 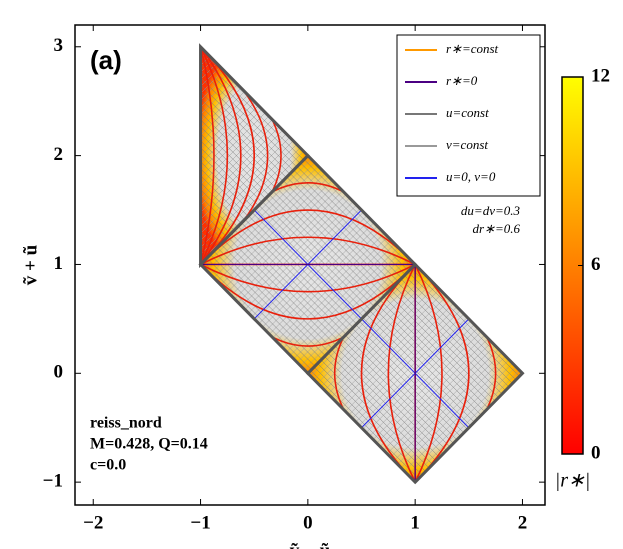 I want to click on x-tick-label: −2, so click(x=93, y=522).